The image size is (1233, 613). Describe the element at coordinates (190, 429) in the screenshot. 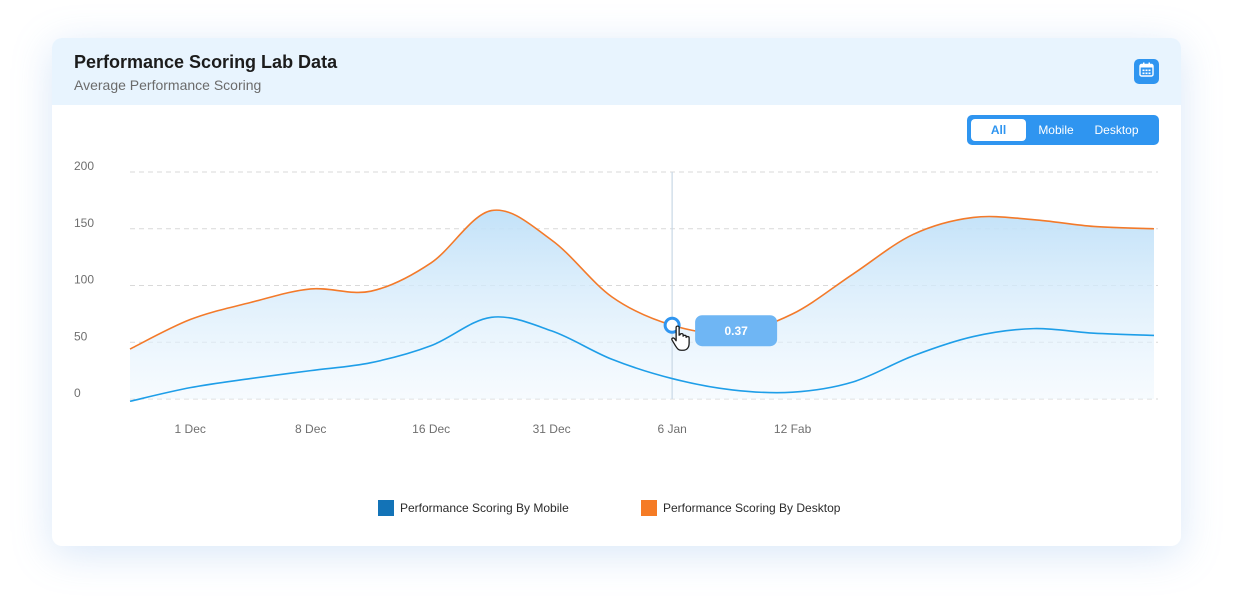

I see `x-tick-label: 1 Dec` at that location.